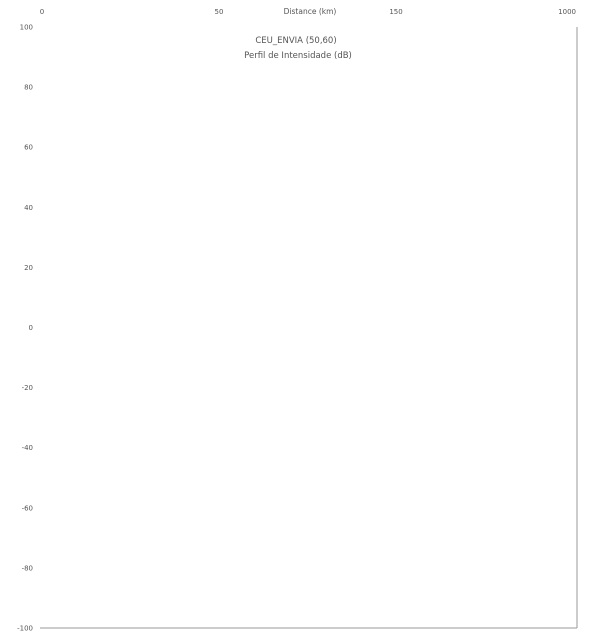 The height and width of the screenshot is (641, 595). I want to click on chart-annotation-location: CEU_ENVIA (50,60), so click(295, 41).